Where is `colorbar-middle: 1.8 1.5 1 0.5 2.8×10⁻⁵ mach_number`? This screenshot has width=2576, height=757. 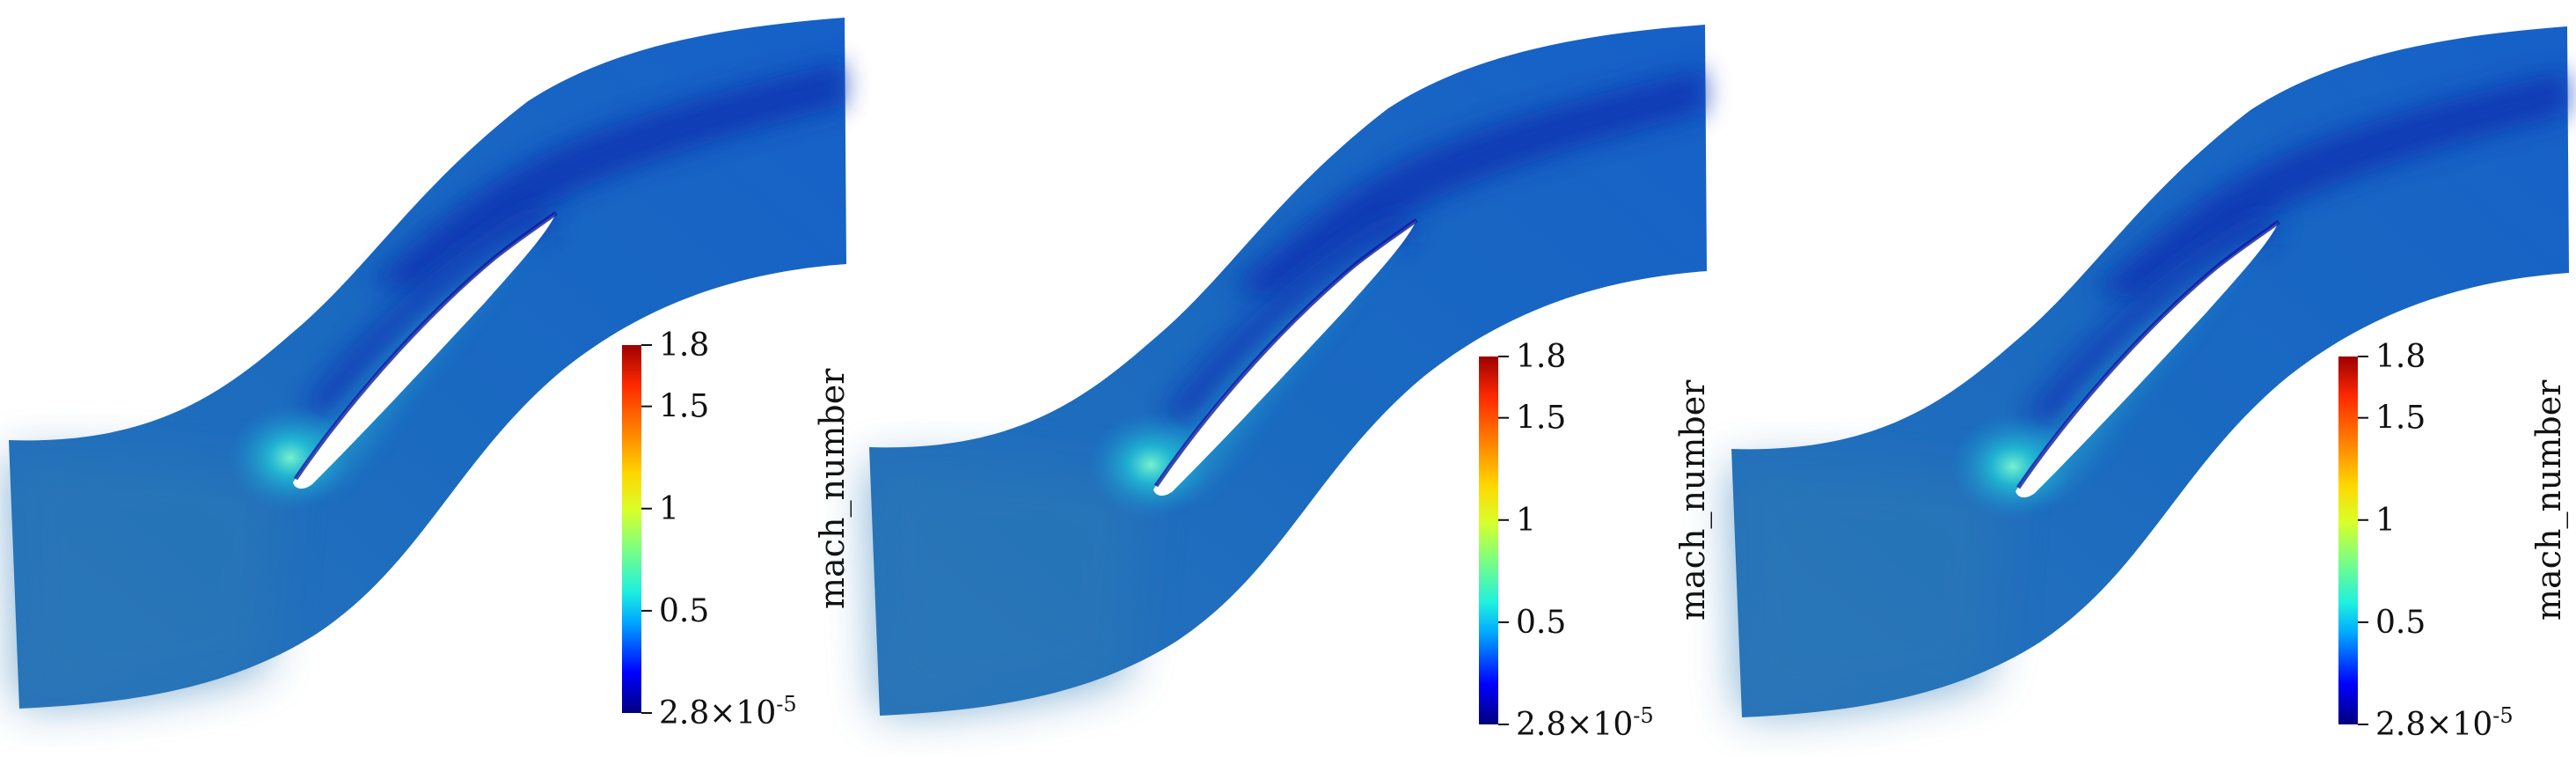
colorbar-middle: 1.8 1.5 1 0.5 2.8×10⁻⁵ mach_number is located at coordinates (1596, 541).